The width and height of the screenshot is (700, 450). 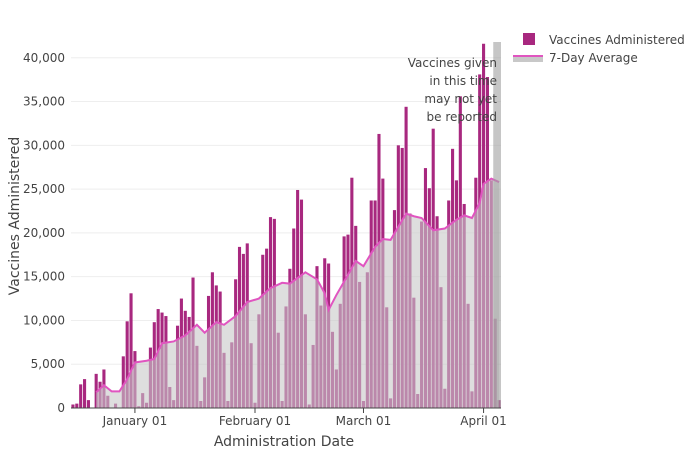 What do you see at coordinates (528, 58) in the screenshot?
I see `legend-swatch-area` at bounding box center [528, 58].